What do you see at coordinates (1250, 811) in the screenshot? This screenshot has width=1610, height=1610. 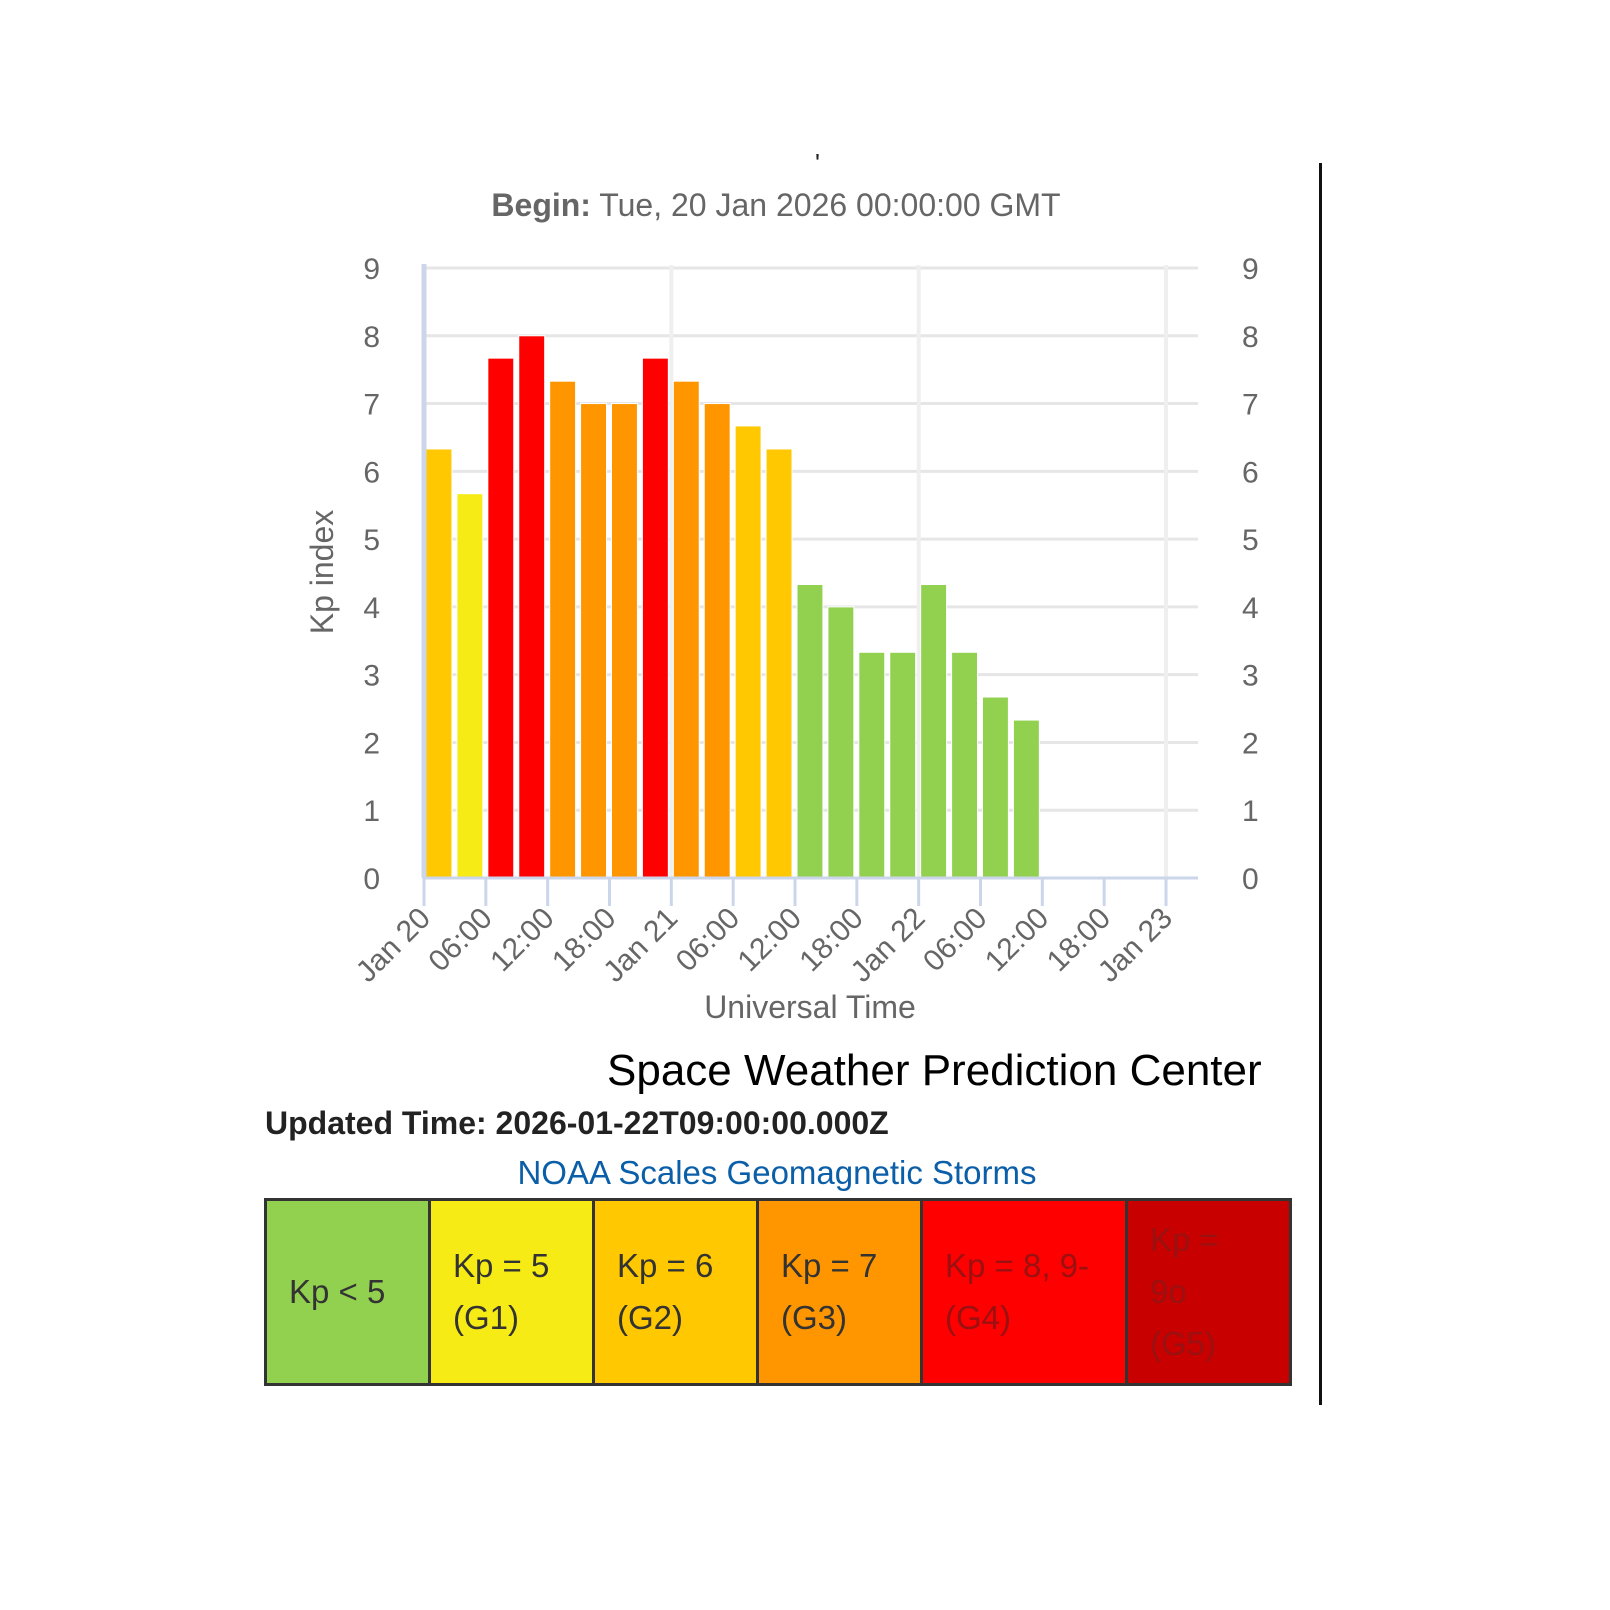 I see `y-tick-label-right: 1` at bounding box center [1250, 811].